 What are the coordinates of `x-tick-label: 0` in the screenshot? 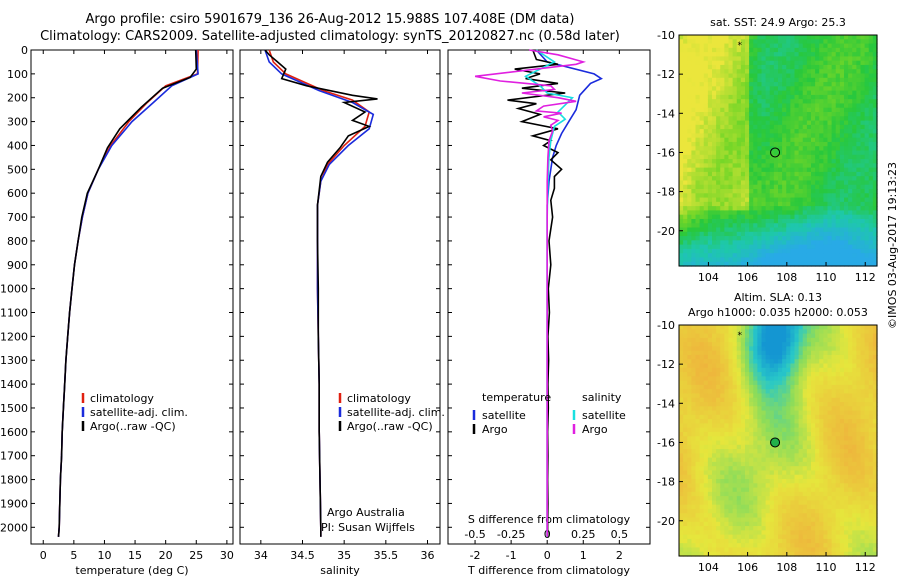 It's located at (547, 555).